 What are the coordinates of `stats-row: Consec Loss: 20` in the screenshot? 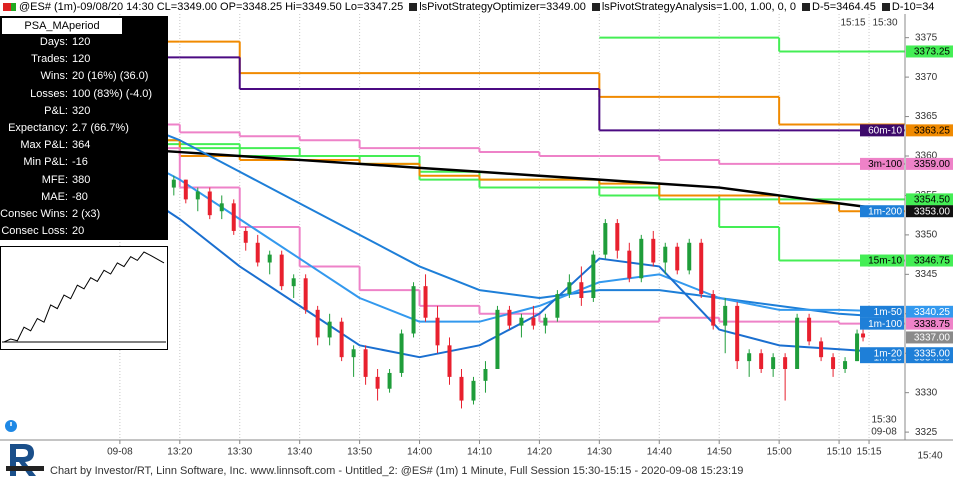 It's located at (84, 231).